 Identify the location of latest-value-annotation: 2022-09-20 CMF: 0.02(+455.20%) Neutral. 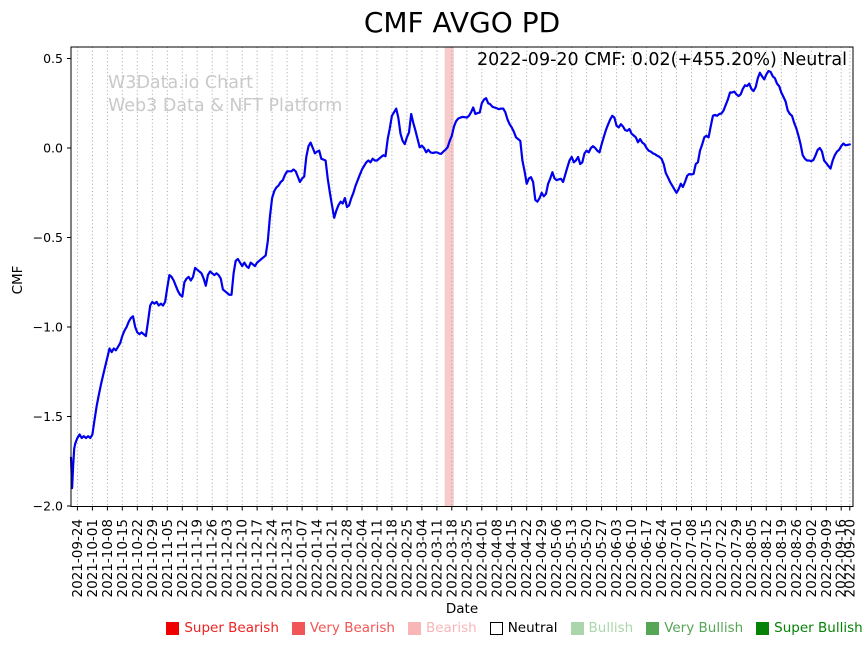
(661, 60).